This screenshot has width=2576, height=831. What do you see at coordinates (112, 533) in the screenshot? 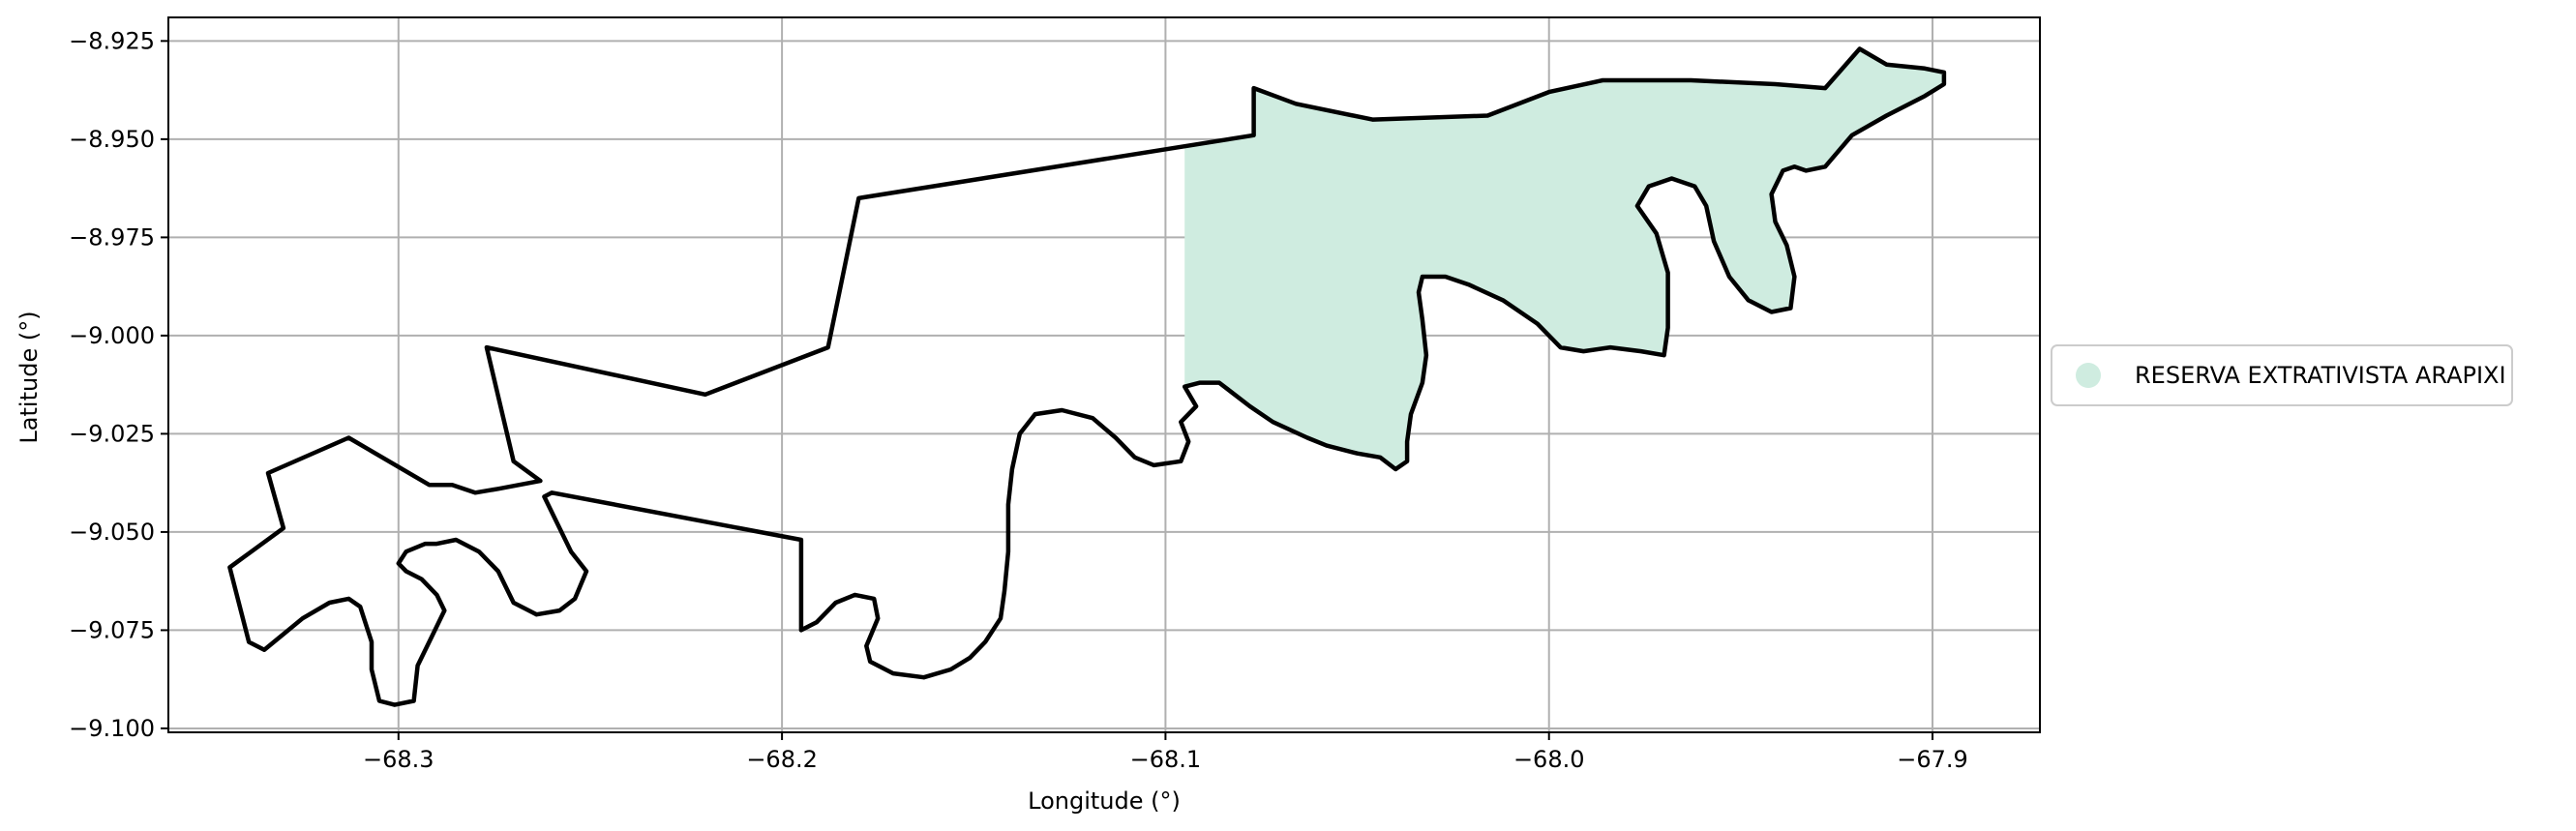
I see `y-tick-label: −9.050` at bounding box center [112, 533].